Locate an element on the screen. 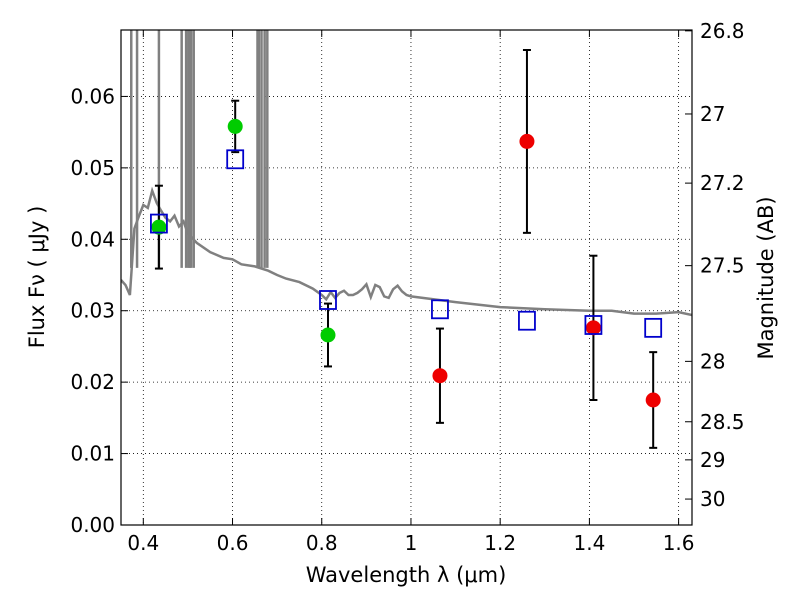  right-tick-label: 29 is located at coordinates (712, 460).